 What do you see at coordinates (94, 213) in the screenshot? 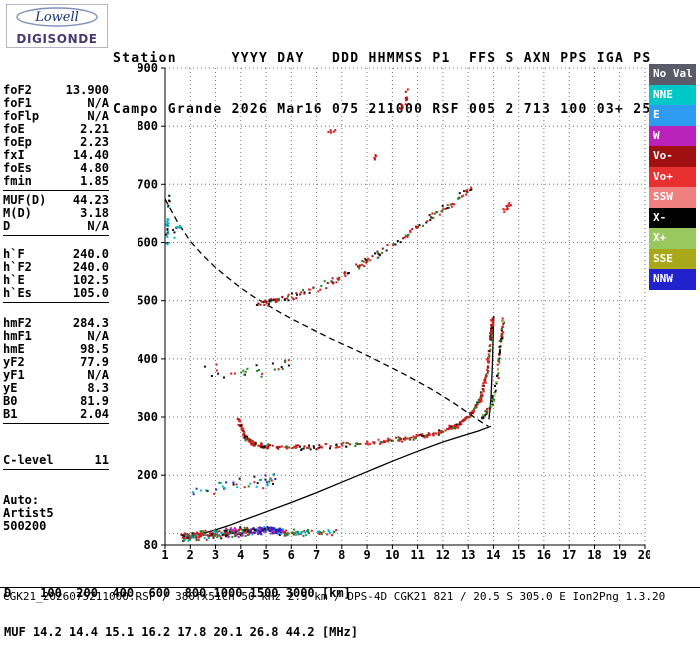
I see `parameter-value: 3.18` at bounding box center [94, 213].